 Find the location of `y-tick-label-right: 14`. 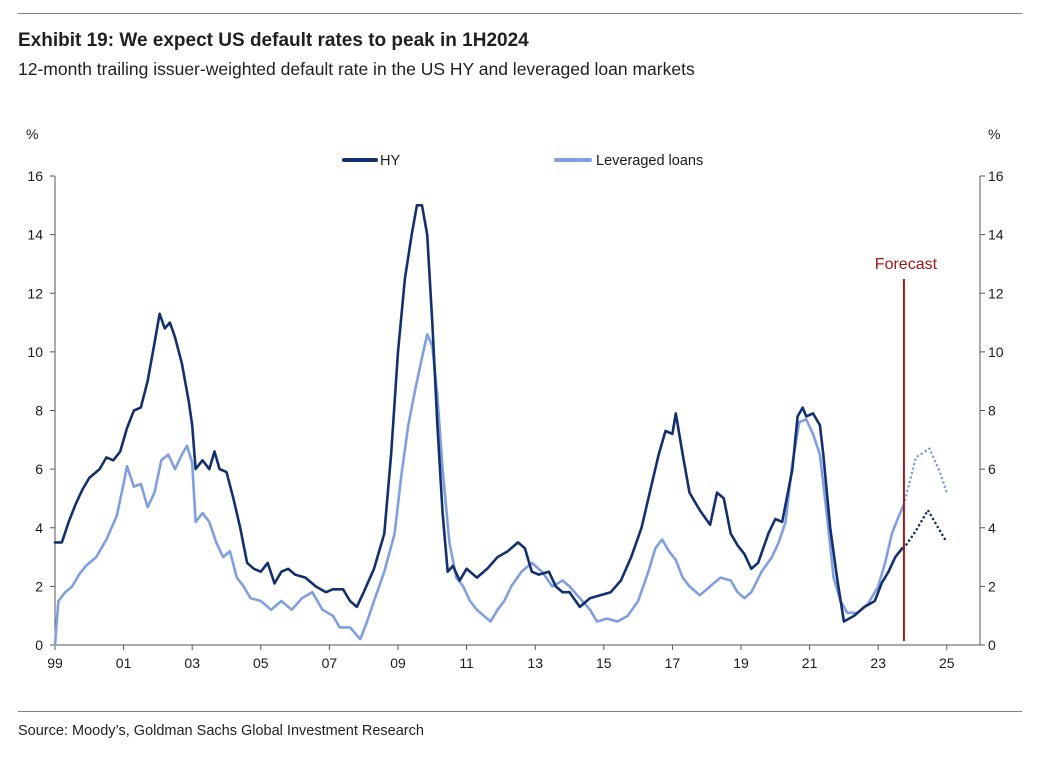

y-tick-label-right: 14 is located at coordinates (996, 235).